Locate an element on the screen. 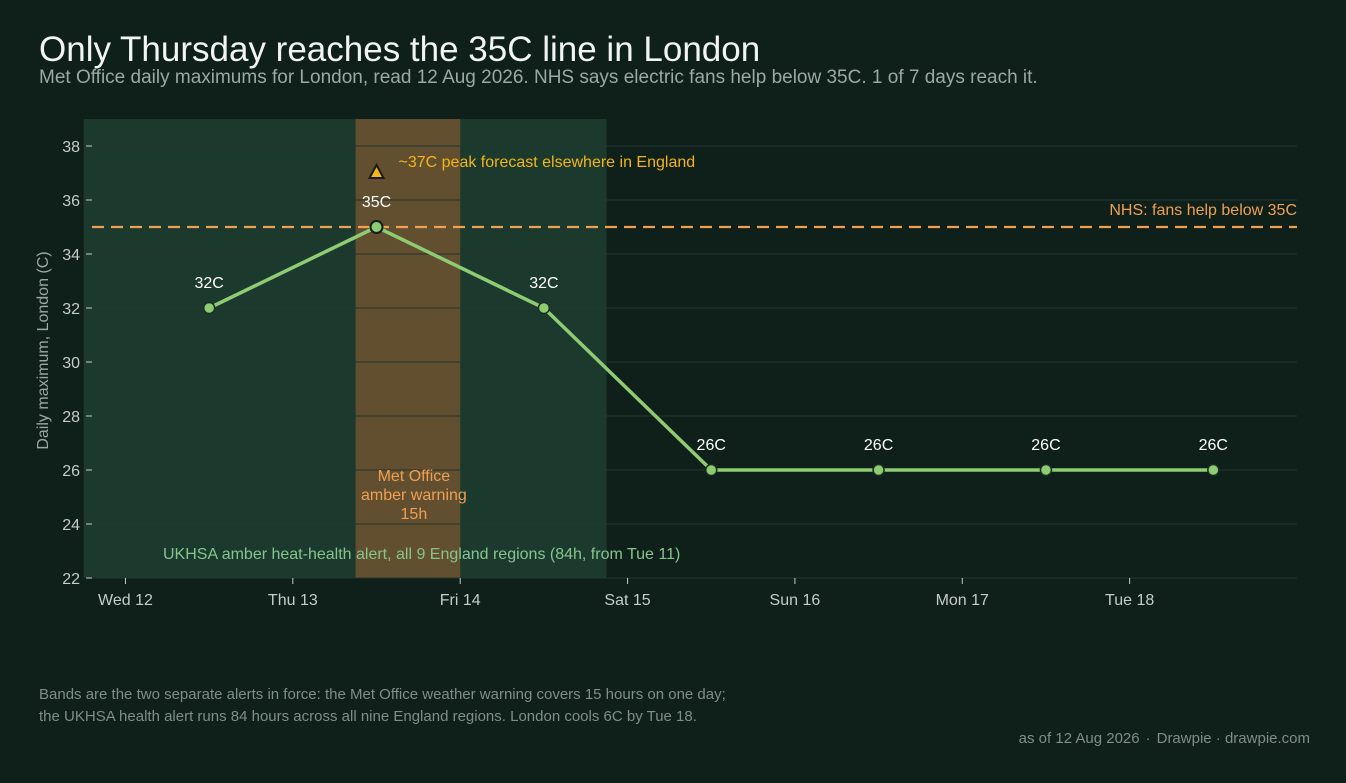  footer-asof: as of 12 Aug 2026 is located at coordinates (1079, 738).